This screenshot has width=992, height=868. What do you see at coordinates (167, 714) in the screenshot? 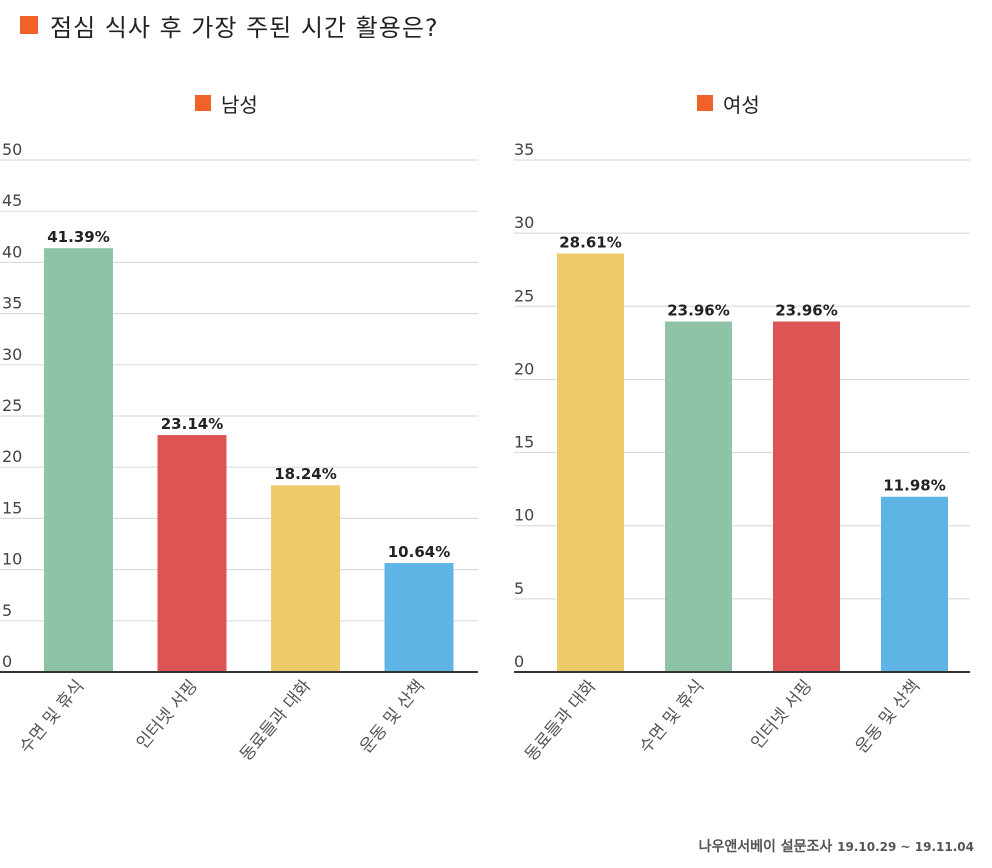
I see `category-label-male-1: 인터넷 서핑` at bounding box center [167, 714].